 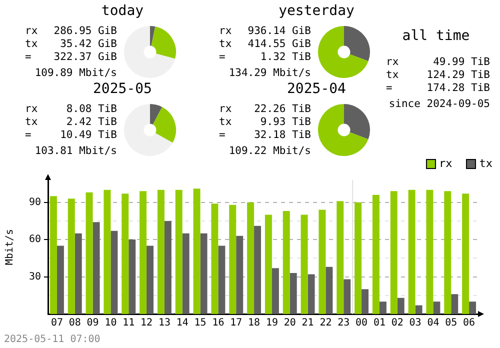 What do you see at coordinates (200, 323) in the screenshot?
I see `x-tick-label: 15` at bounding box center [200, 323].